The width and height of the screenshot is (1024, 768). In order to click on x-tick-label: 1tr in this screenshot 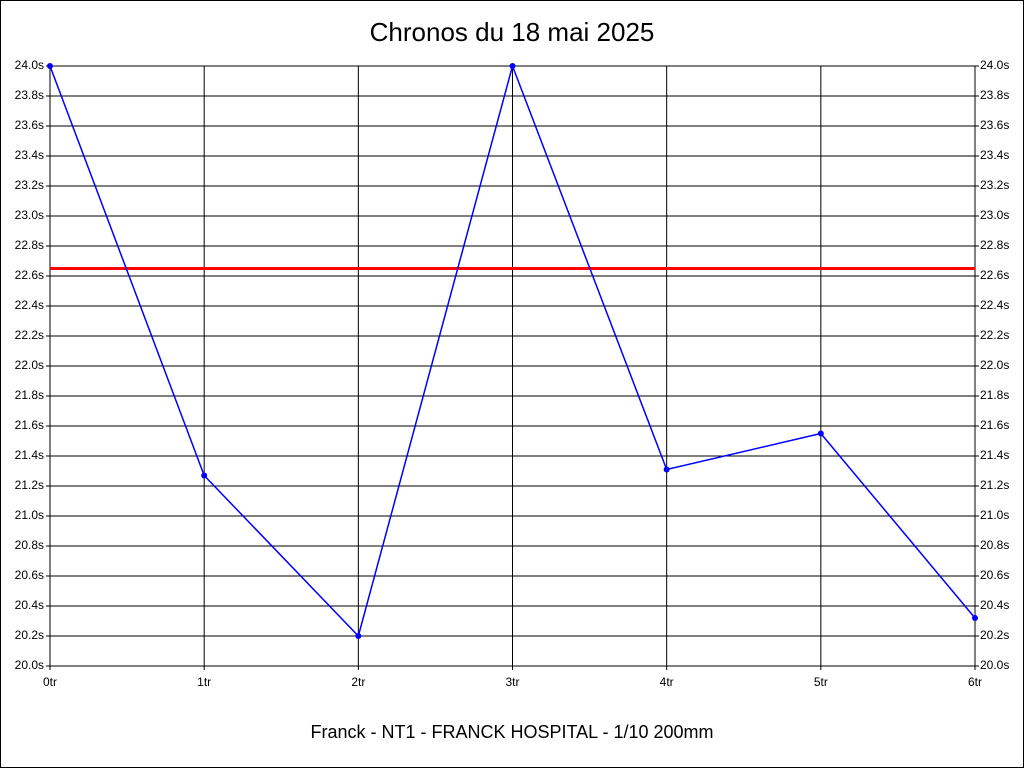, I will do `click(204, 682)`.